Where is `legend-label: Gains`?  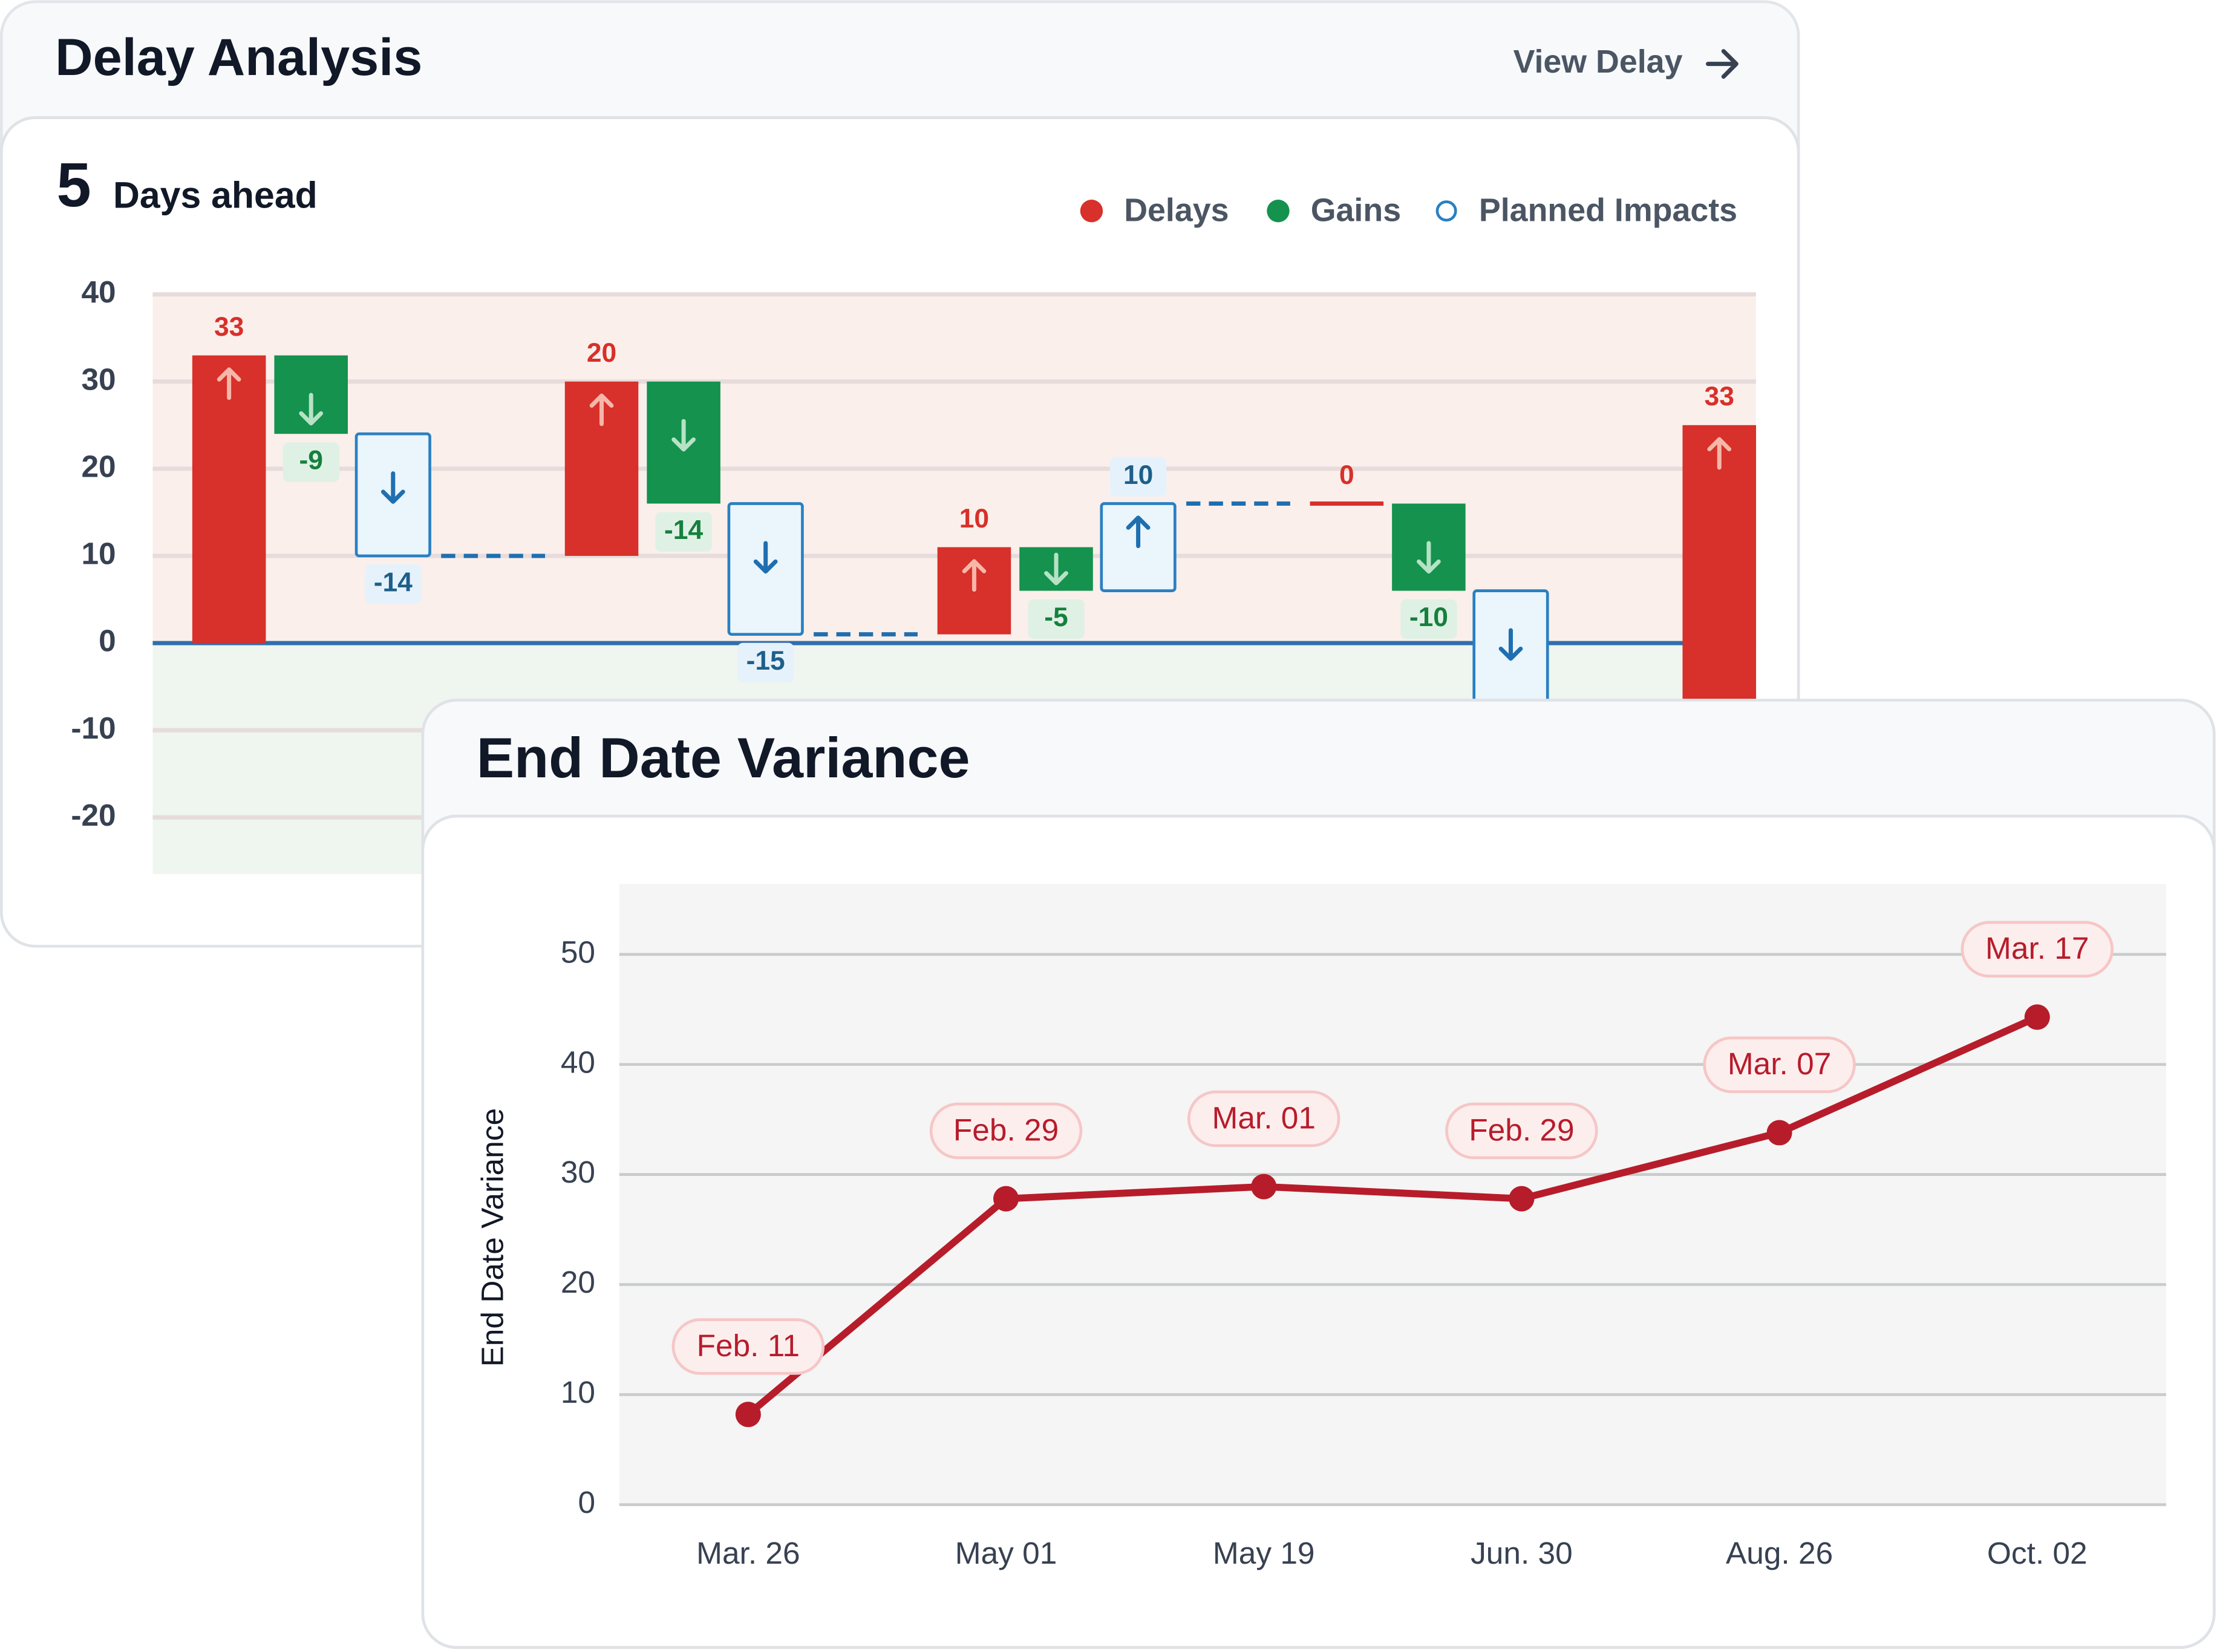 legend-label: Gains is located at coordinates (1356, 210).